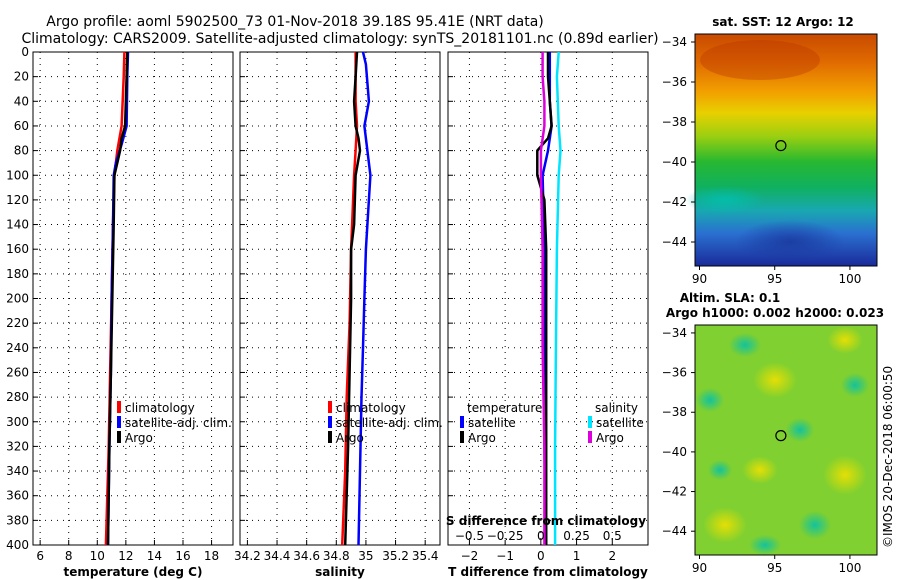 Image resolution: width=900 pixels, height=580 pixels. I want to click on map-x-tick-label: 90, so click(699, 568).